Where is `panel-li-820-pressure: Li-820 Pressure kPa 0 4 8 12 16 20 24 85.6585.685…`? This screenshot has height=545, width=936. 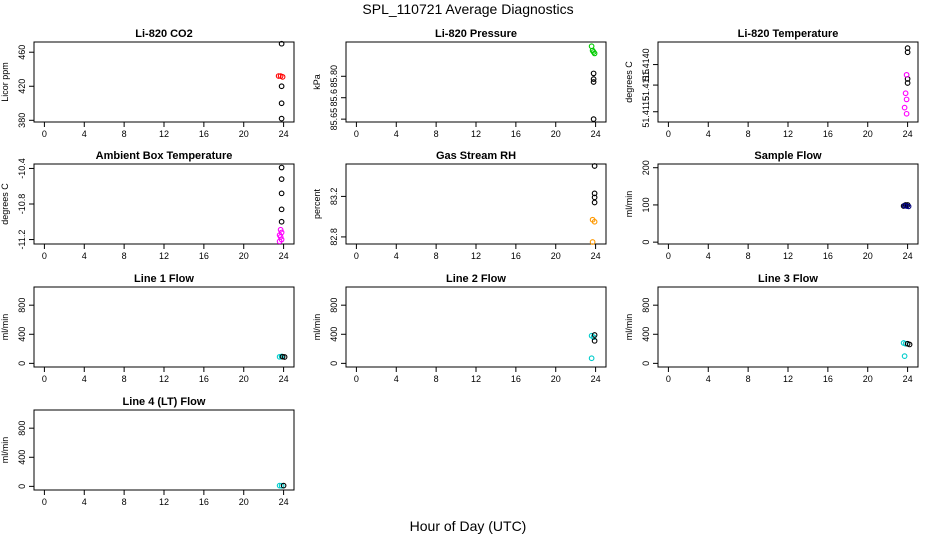
panel-li-820-pressure: Li-820 Pressure kPa 0 4 8 12 16 20 24 85.6585.685… is located at coordinates (459, 83).